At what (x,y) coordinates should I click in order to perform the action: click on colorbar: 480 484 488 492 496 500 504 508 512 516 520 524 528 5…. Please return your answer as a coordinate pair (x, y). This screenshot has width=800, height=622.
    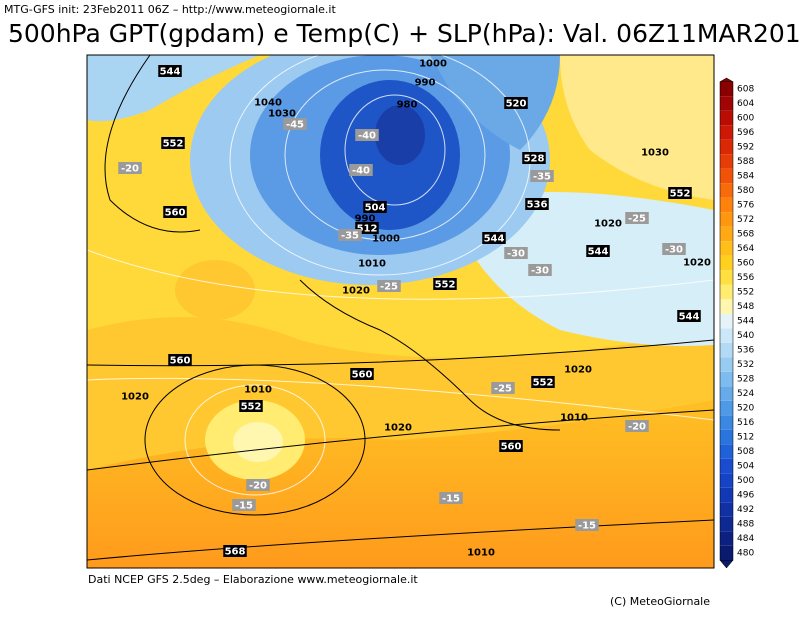
    Looking at the image, I should click on (736, 323).